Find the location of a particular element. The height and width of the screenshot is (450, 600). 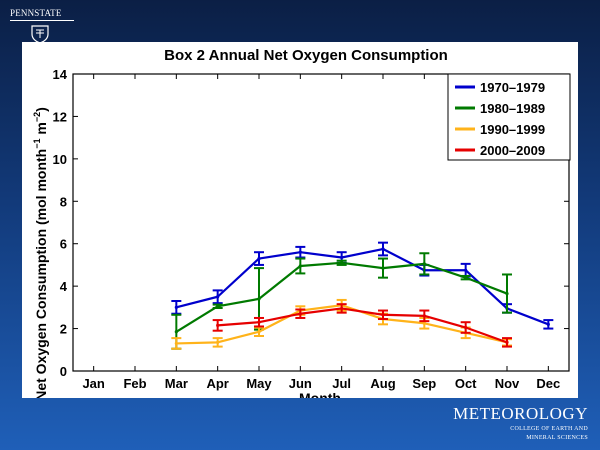

y-axis-label-mid: m is located at coordinates (41, 130).